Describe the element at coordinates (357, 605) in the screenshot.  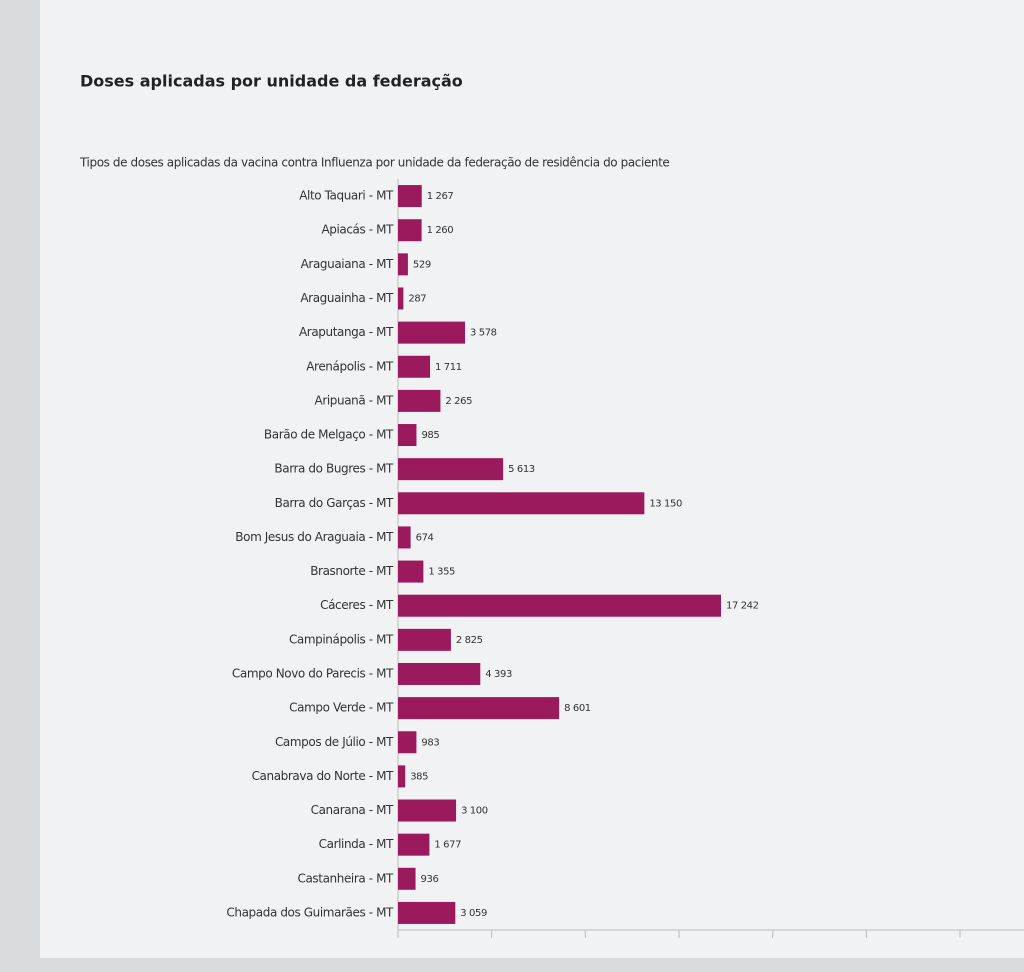
I see `y-tick-label: Cáceres - MT` at that location.